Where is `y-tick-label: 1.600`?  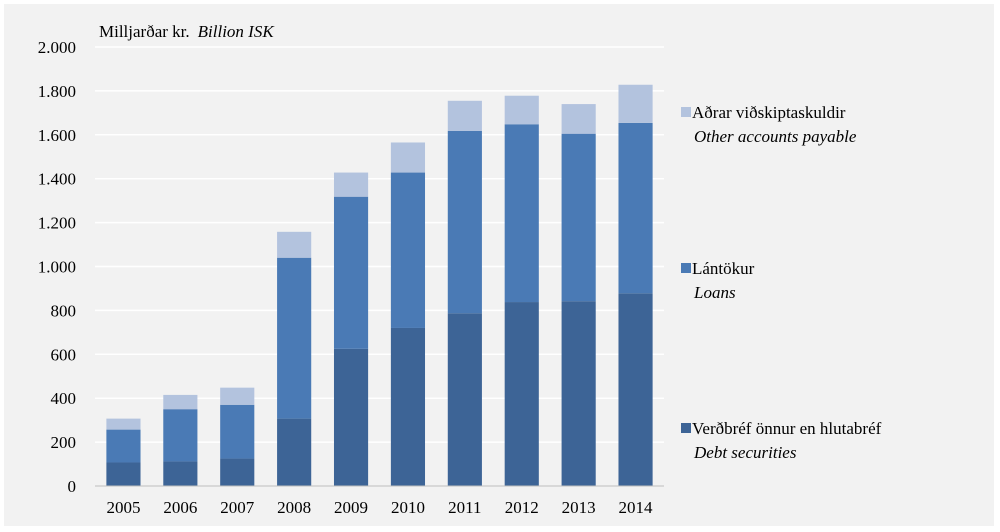 y-tick-label: 1.600 is located at coordinates (57, 135).